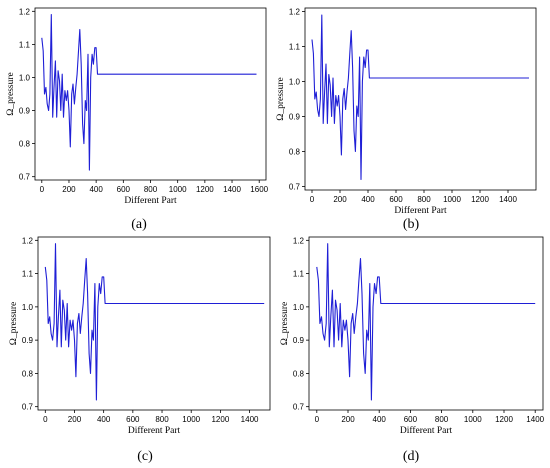 The image size is (550, 468). I want to click on panel-caption: (b), so click(411, 224).